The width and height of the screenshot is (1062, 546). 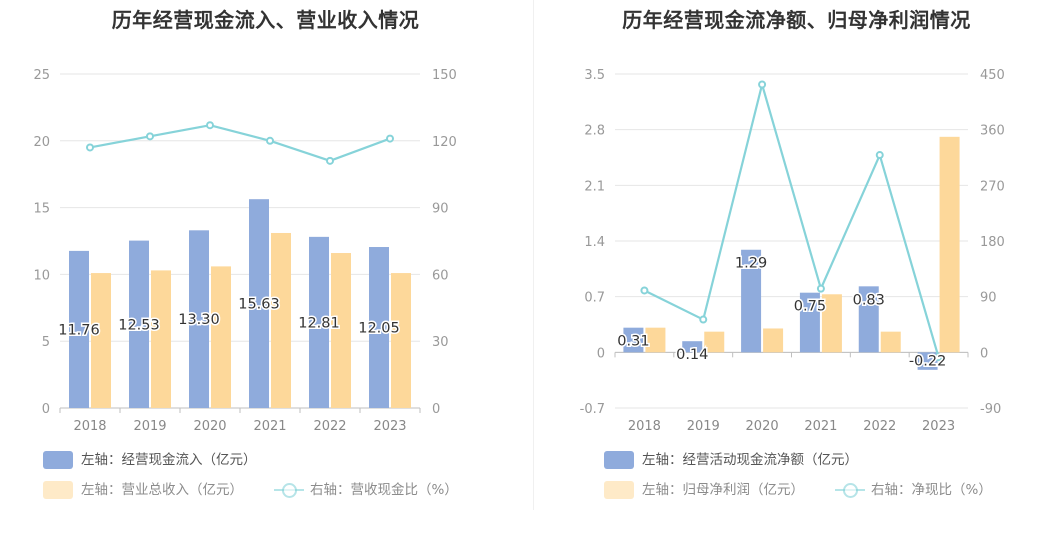 I want to click on x-axis-tick-label: 2023, so click(x=389, y=426).